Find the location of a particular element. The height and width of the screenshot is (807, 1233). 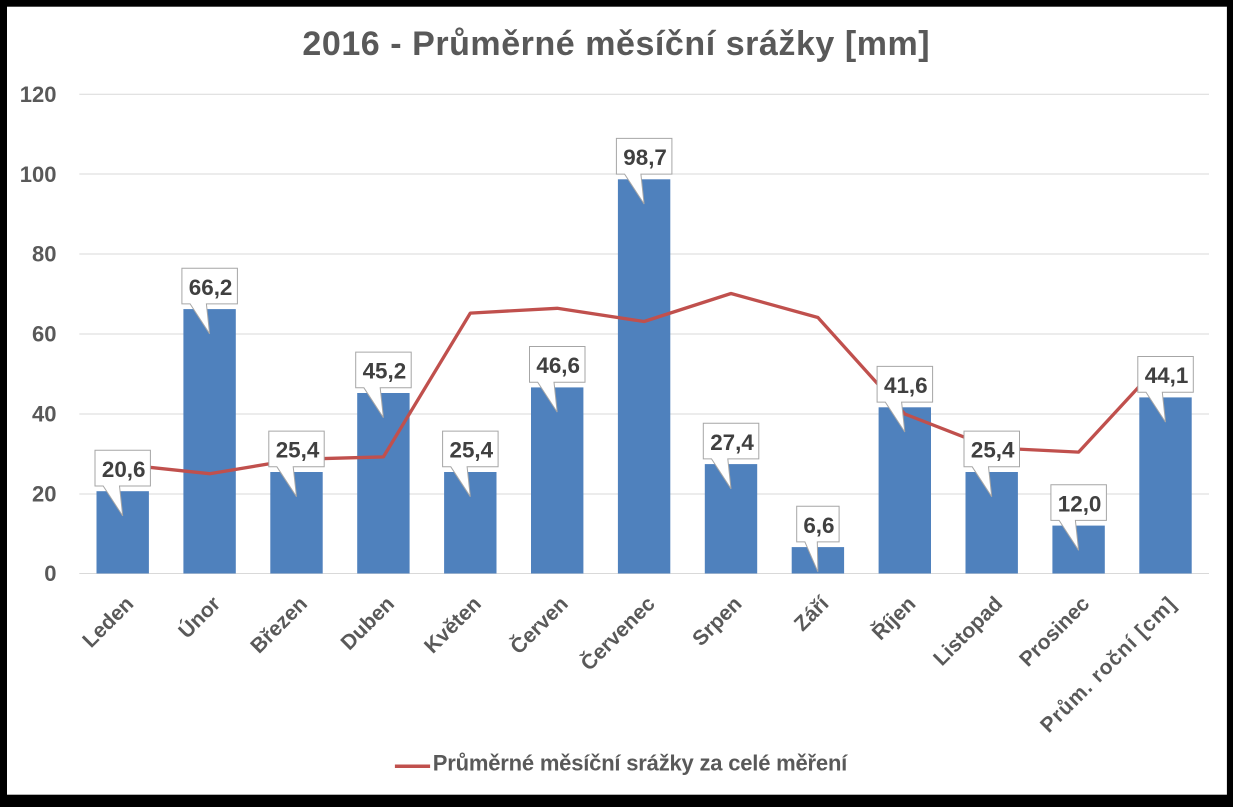

svg-text: 0 is located at coordinates (50, 573).